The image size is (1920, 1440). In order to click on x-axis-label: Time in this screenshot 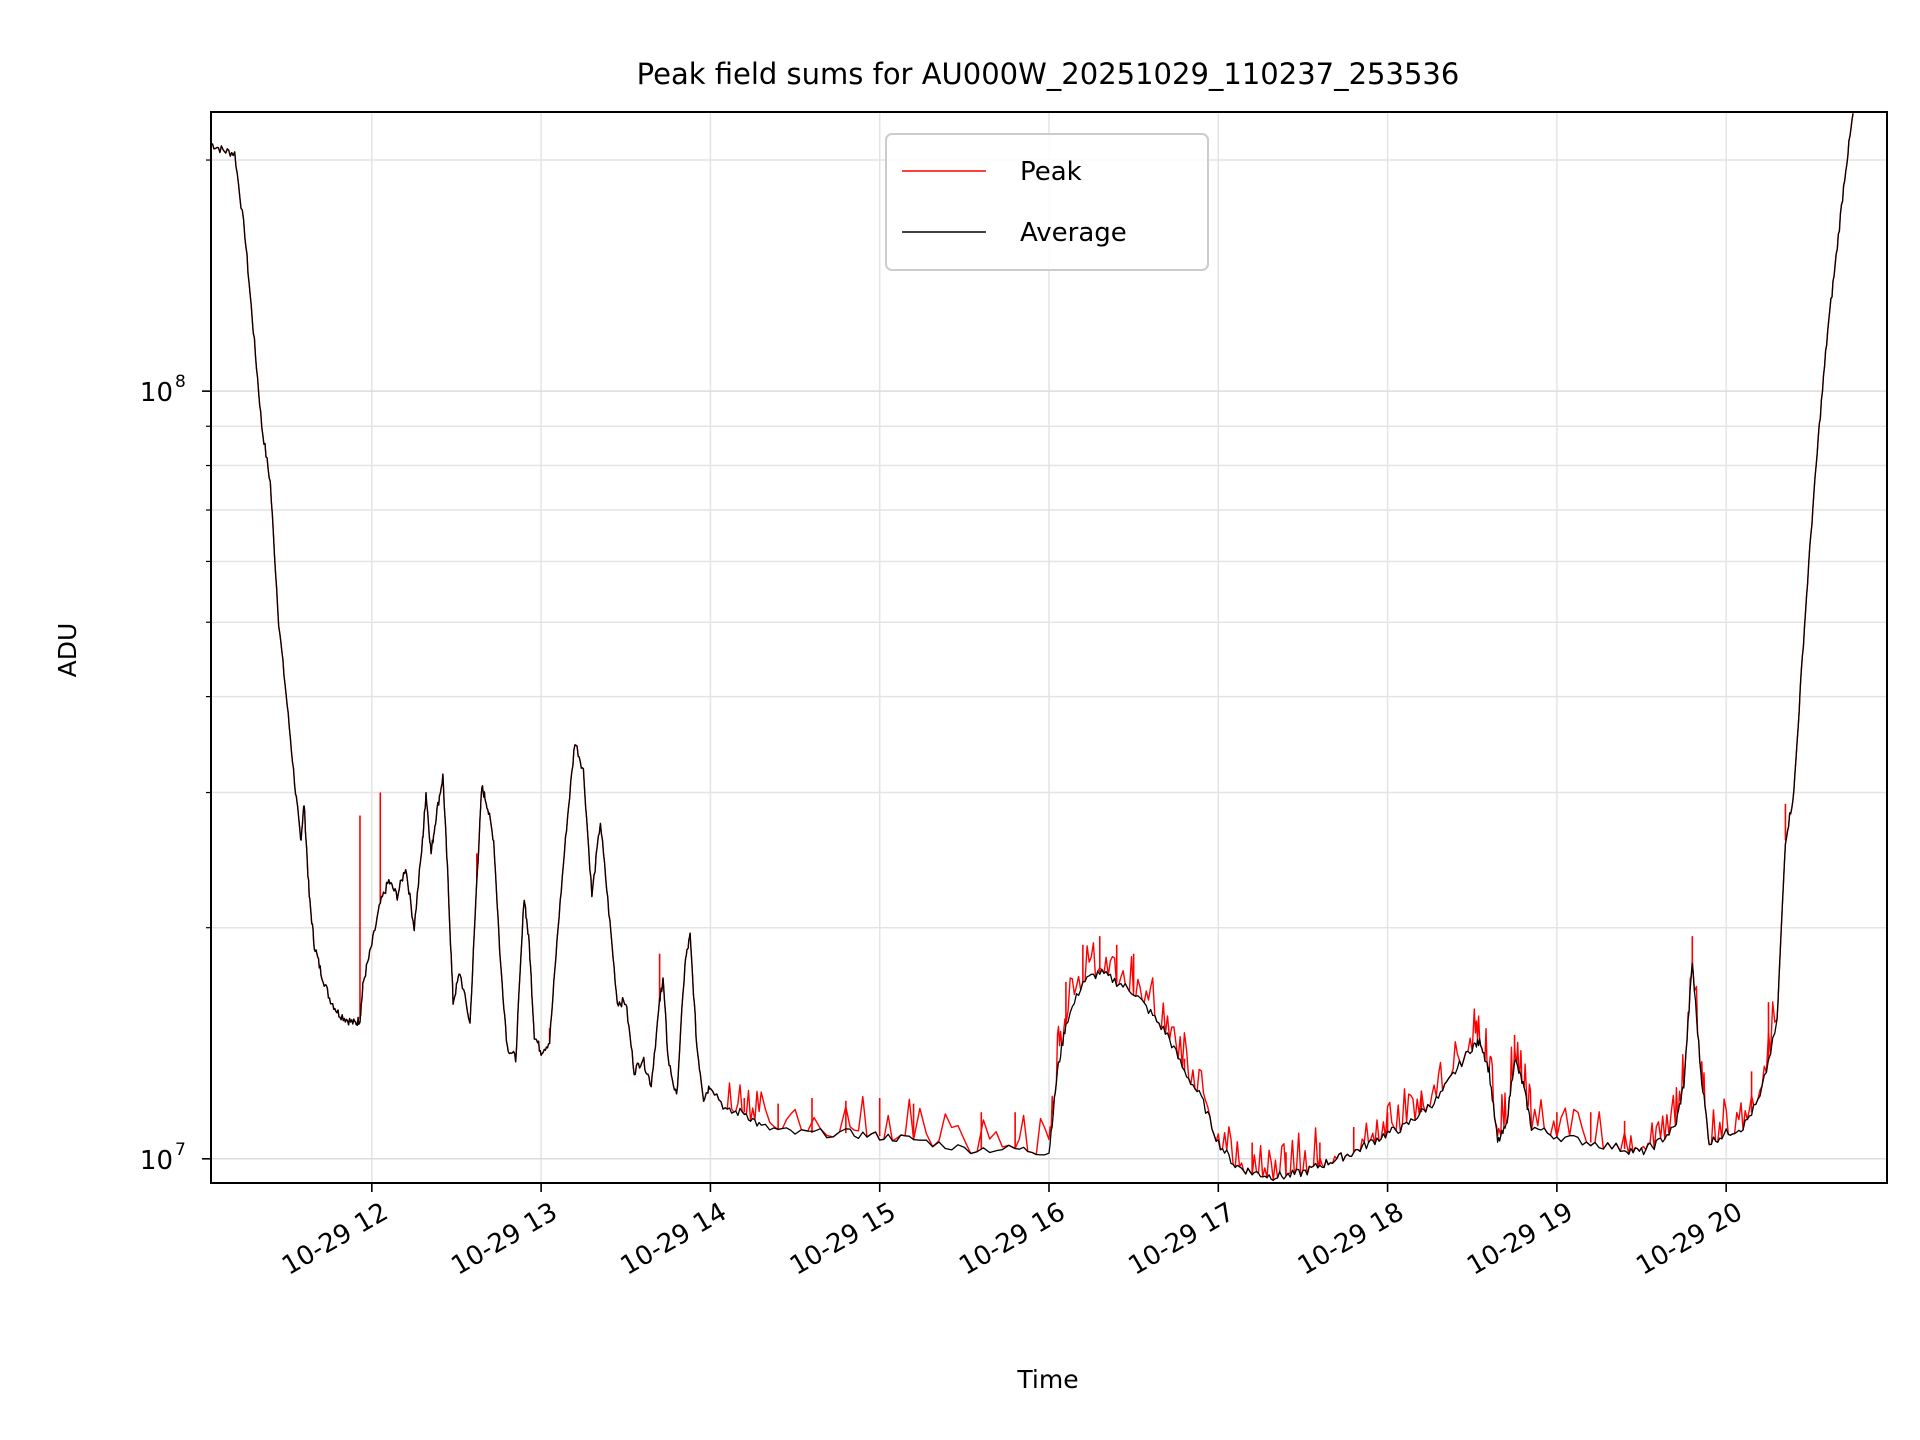, I will do `click(1047, 1379)`.